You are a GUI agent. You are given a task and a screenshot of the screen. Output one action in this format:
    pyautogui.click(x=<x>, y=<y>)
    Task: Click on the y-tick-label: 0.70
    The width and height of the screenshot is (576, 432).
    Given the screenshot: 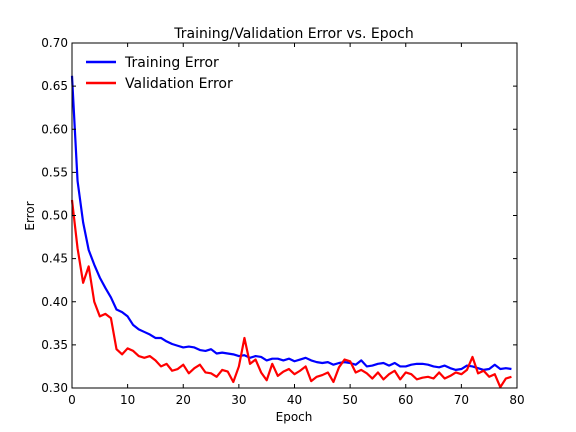 What is the action you would take?
    pyautogui.click(x=54, y=43)
    